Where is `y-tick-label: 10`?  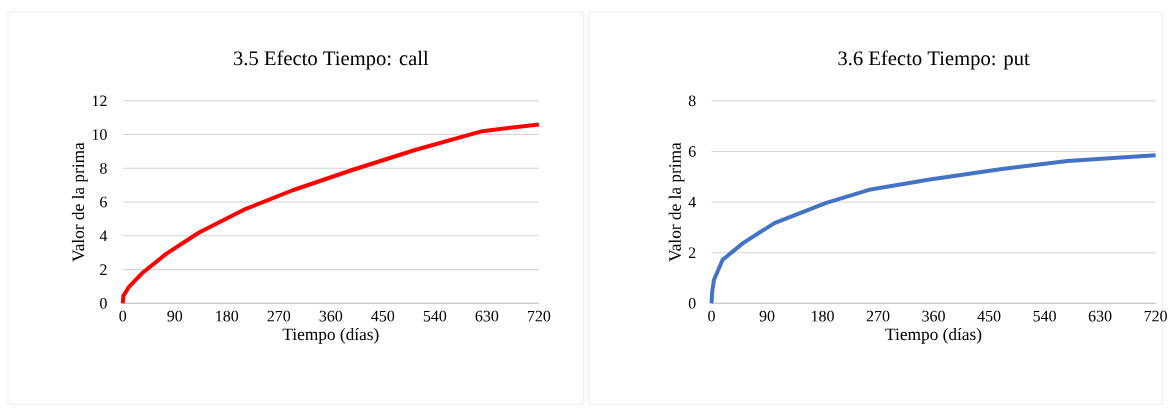
y-tick-label: 10 is located at coordinates (99, 134).